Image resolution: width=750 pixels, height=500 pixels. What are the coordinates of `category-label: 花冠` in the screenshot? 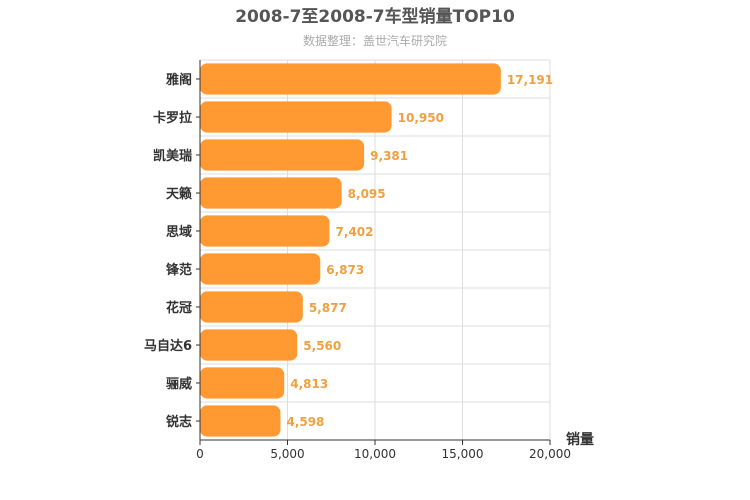 It's located at (179, 308).